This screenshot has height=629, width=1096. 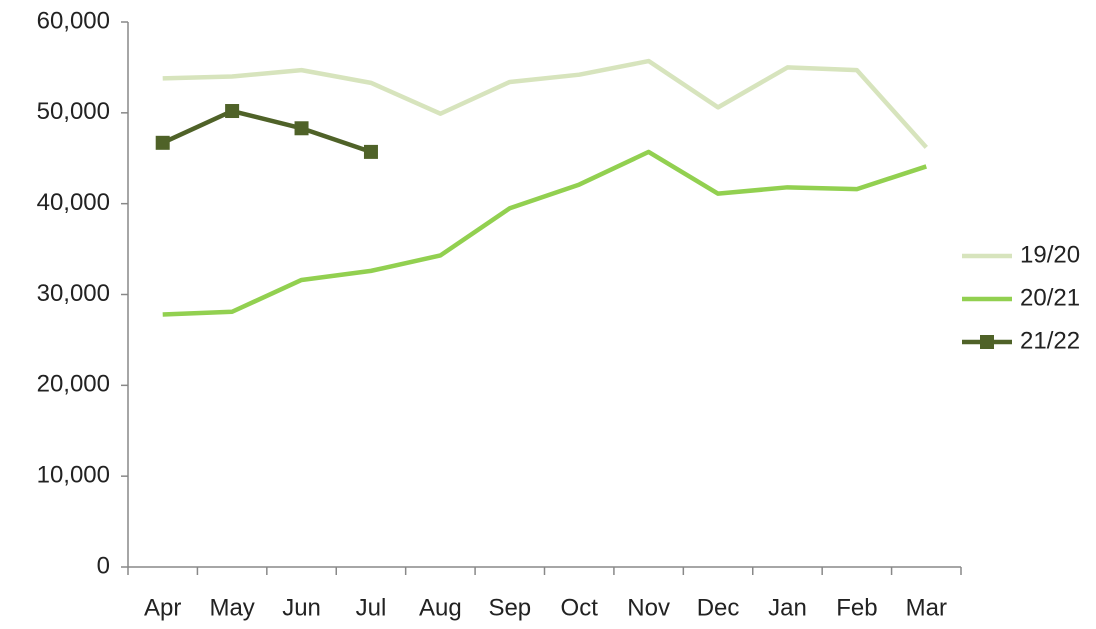 I want to click on y-tick-label: 20,000, so click(x=73, y=384).